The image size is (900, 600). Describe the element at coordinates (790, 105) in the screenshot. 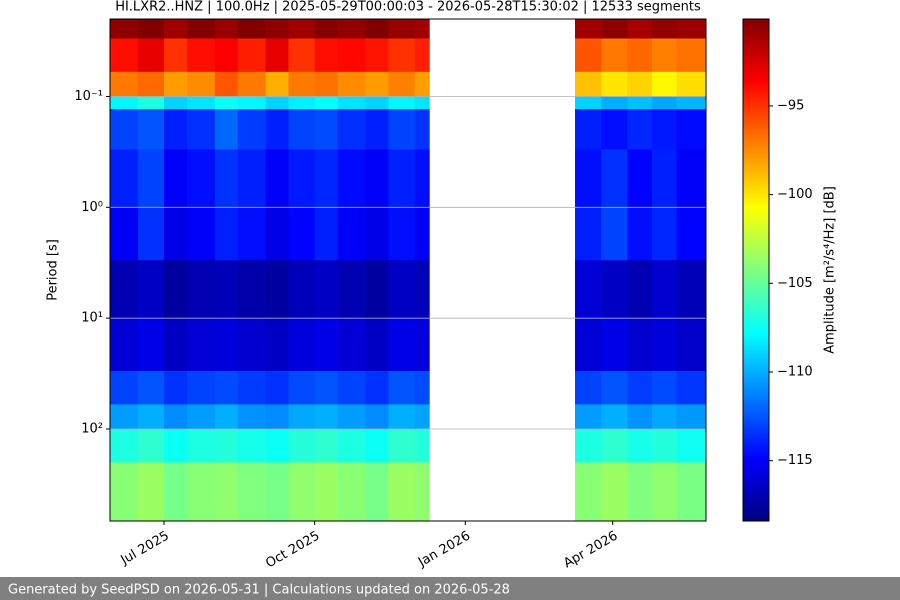

I see `colorbar-tick-label: −95` at that location.